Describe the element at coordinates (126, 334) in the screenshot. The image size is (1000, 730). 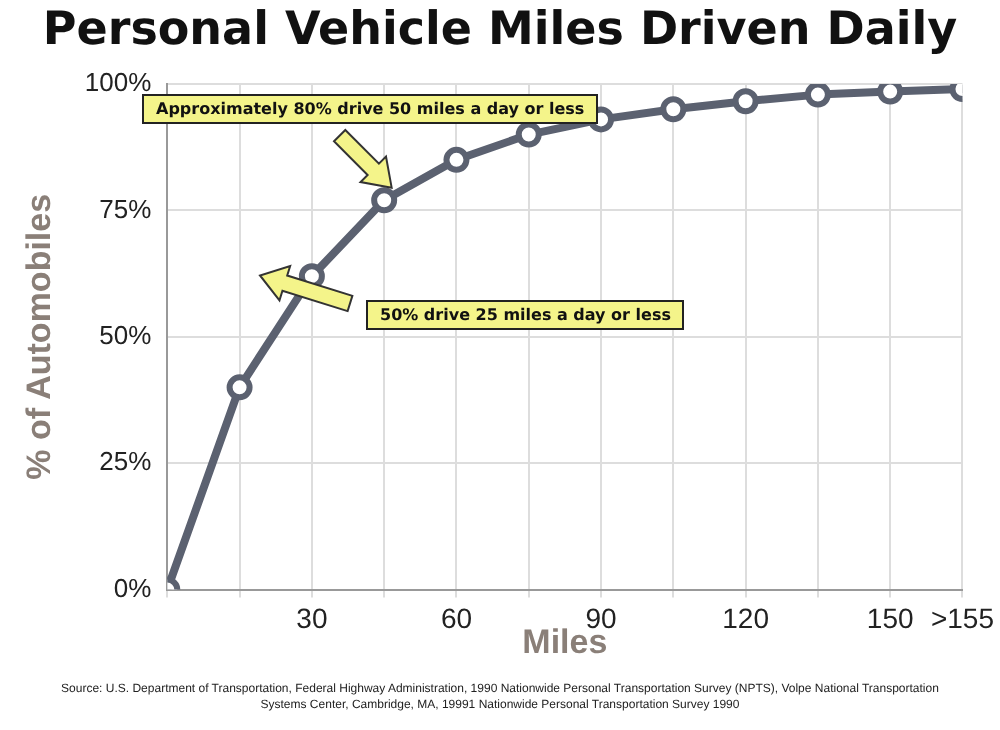
I see `y-tick-label: 50%` at that location.